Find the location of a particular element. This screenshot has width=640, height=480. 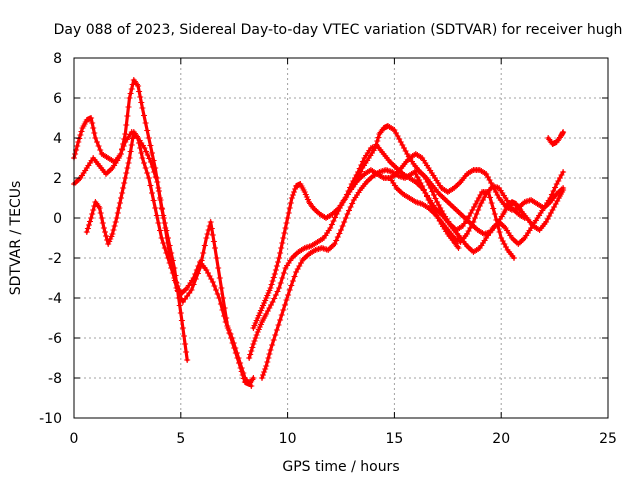

x-tick-label: 0 is located at coordinates (74, 439).